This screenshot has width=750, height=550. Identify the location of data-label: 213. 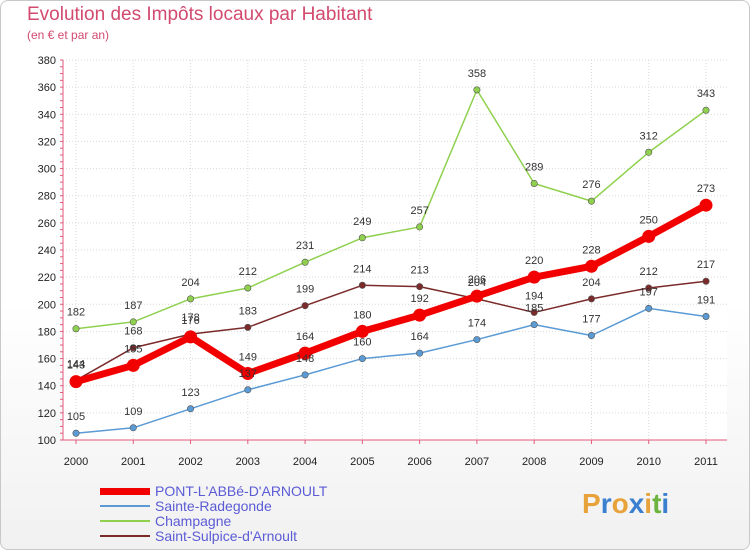
(419, 271).